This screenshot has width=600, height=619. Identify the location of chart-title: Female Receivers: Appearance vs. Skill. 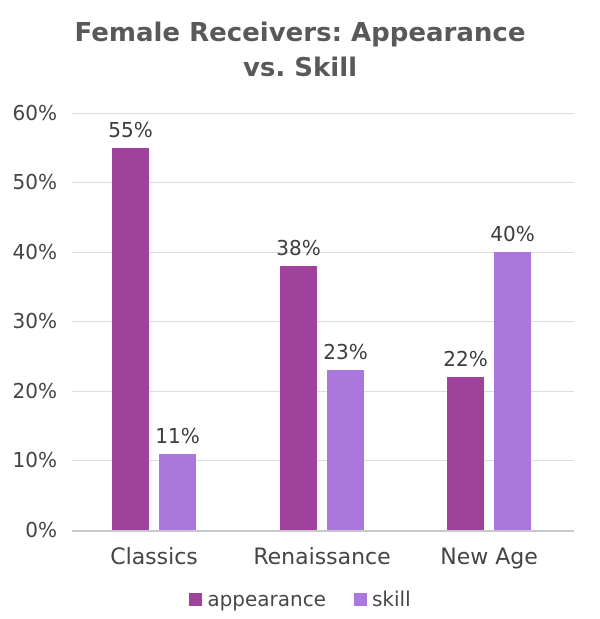
(300, 51).